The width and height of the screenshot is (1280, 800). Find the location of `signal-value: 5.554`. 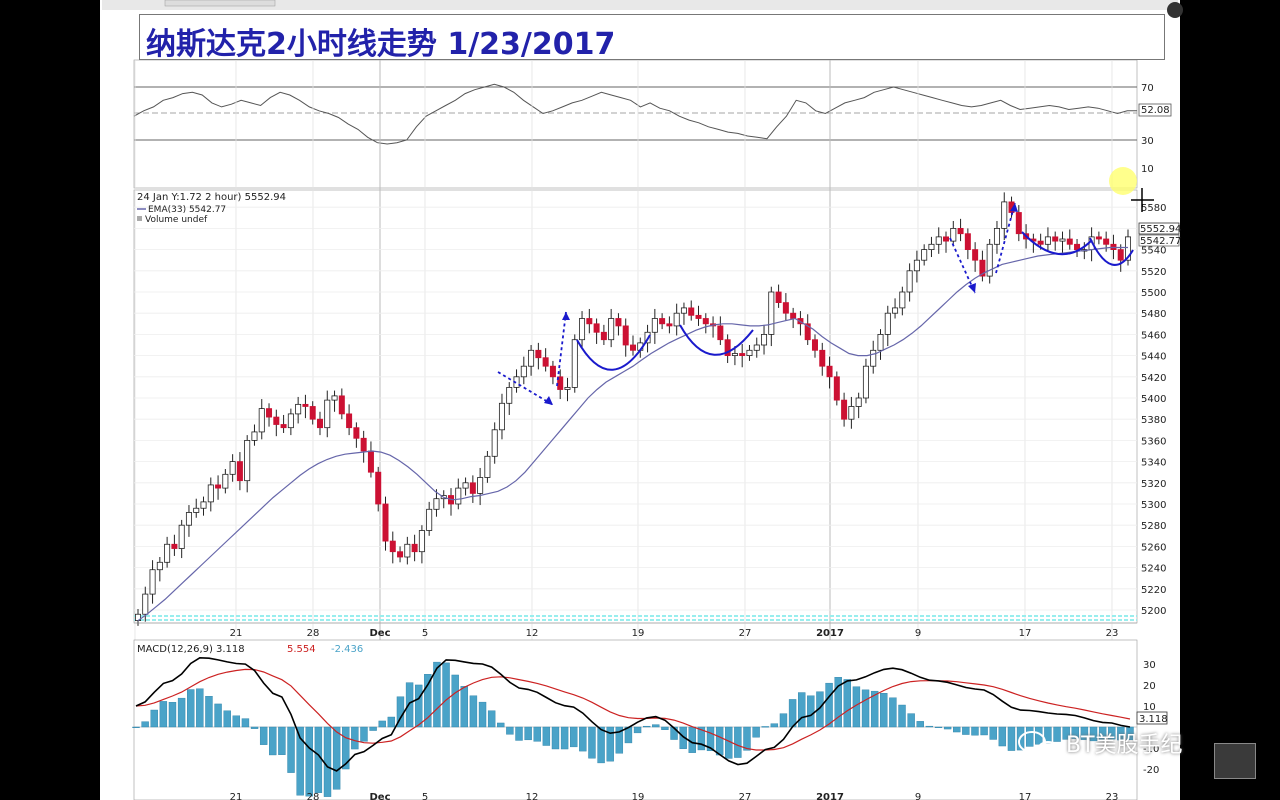

signal-value: 5.554 is located at coordinates (301, 649).